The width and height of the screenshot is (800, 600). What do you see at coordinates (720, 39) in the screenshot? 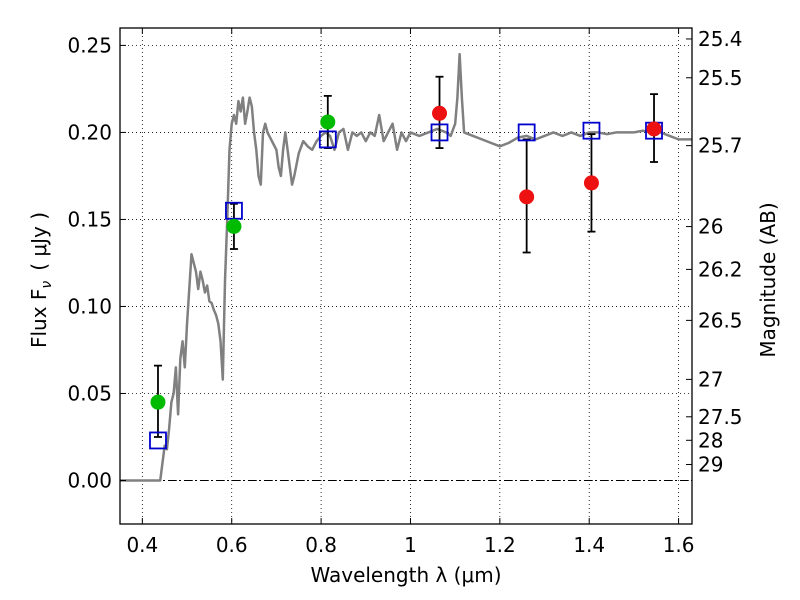
I see `right-tick-label: 25.4` at bounding box center [720, 39].